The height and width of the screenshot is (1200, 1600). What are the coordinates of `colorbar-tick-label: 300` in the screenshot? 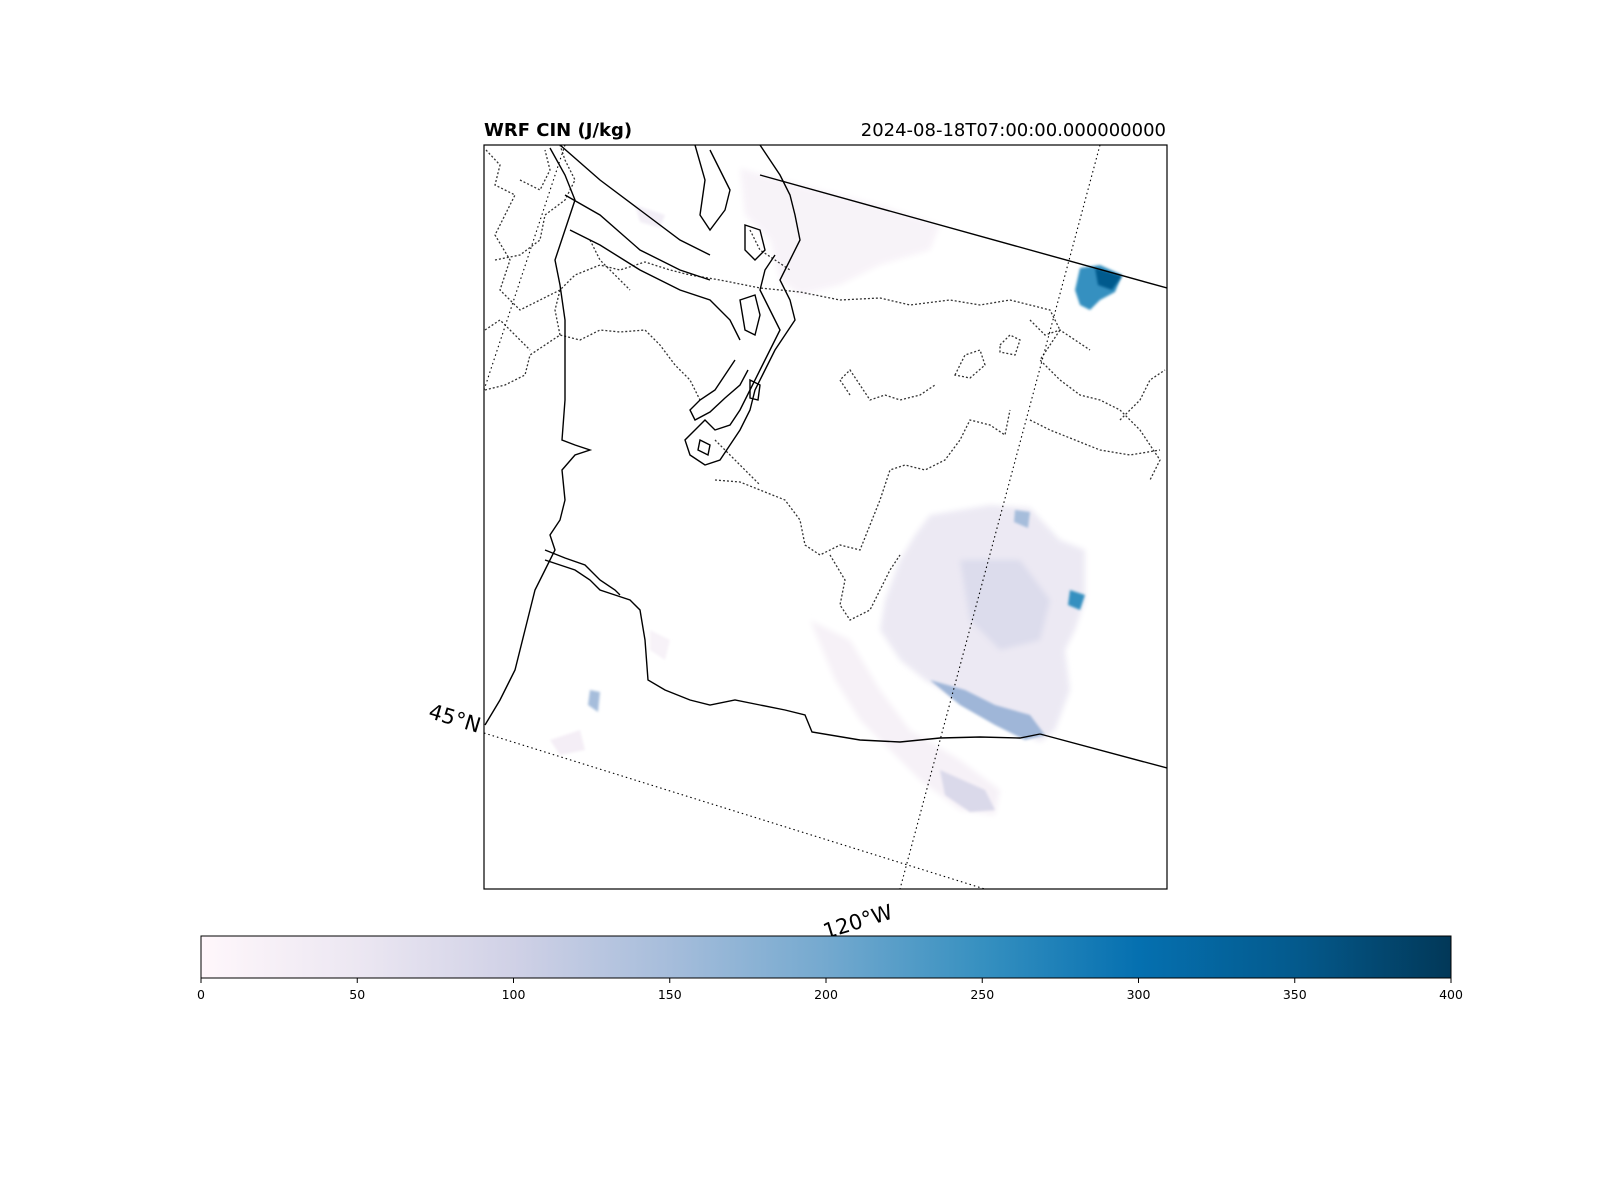 It's located at (1139, 994).